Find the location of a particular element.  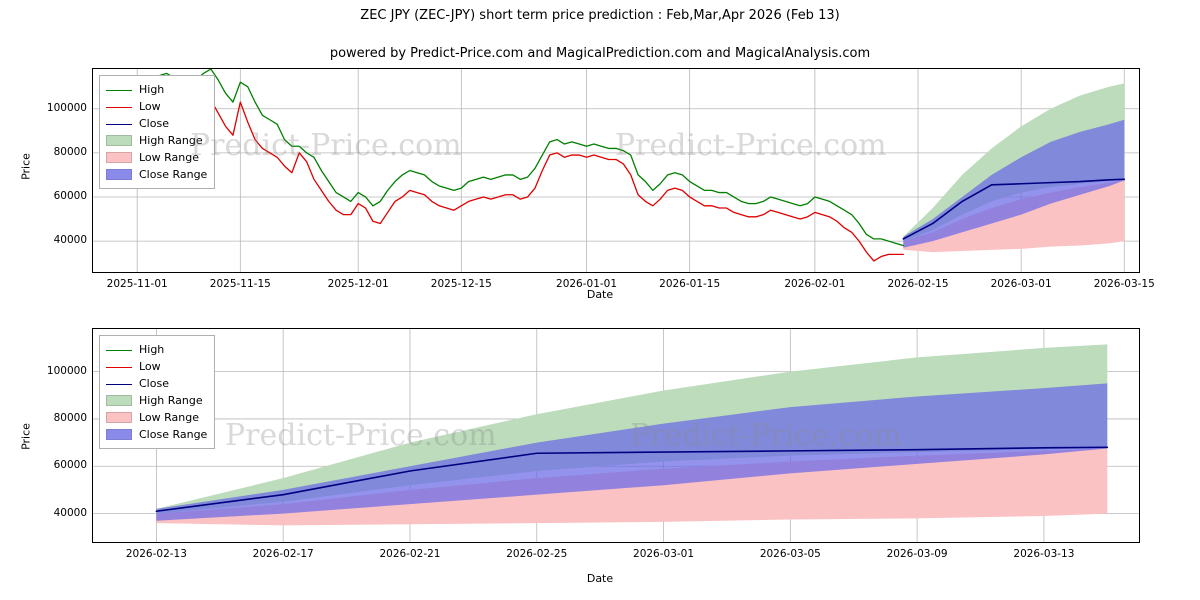

bottom-x-axis-label: Date is located at coordinates (600, 578).